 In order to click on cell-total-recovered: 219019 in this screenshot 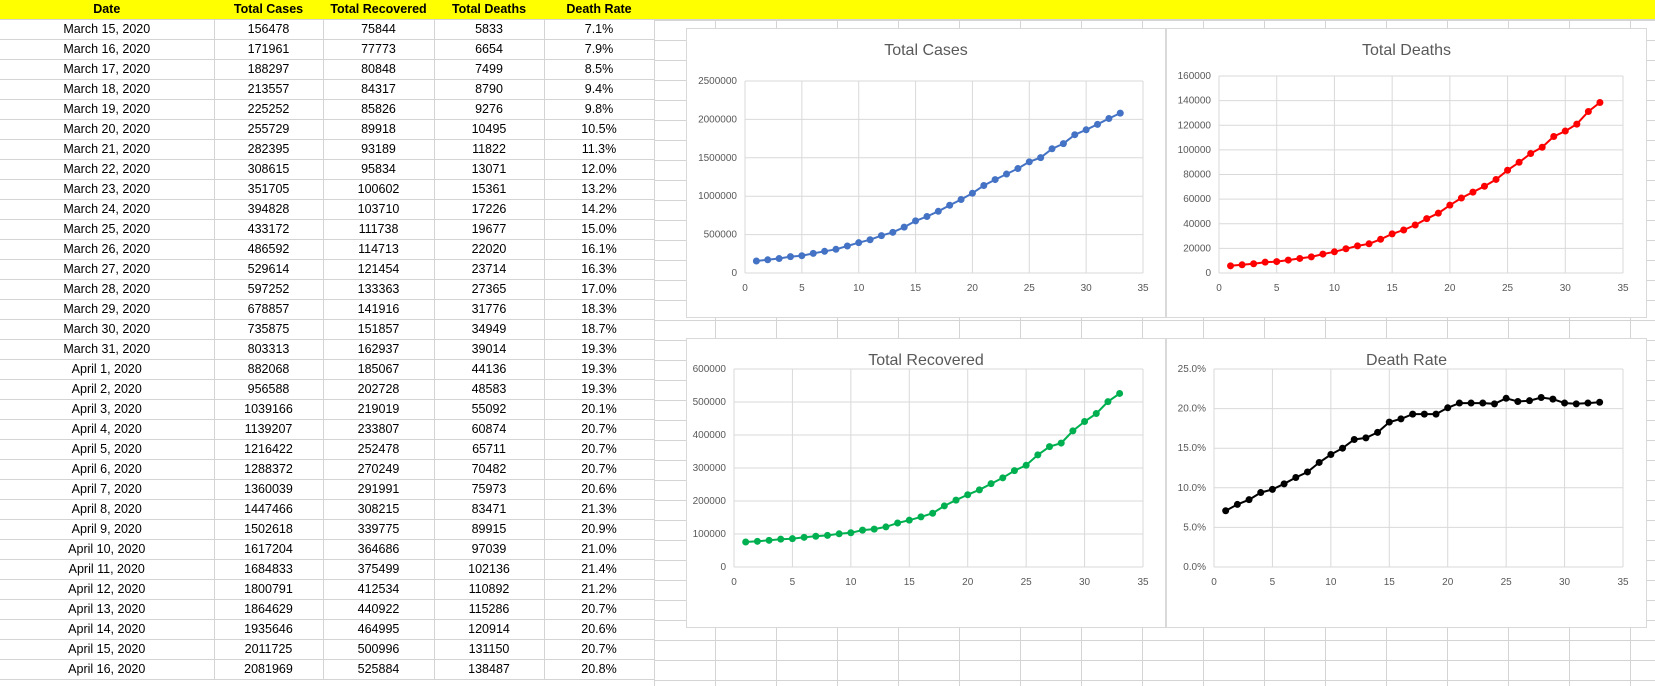, I will do `click(379, 409)`.